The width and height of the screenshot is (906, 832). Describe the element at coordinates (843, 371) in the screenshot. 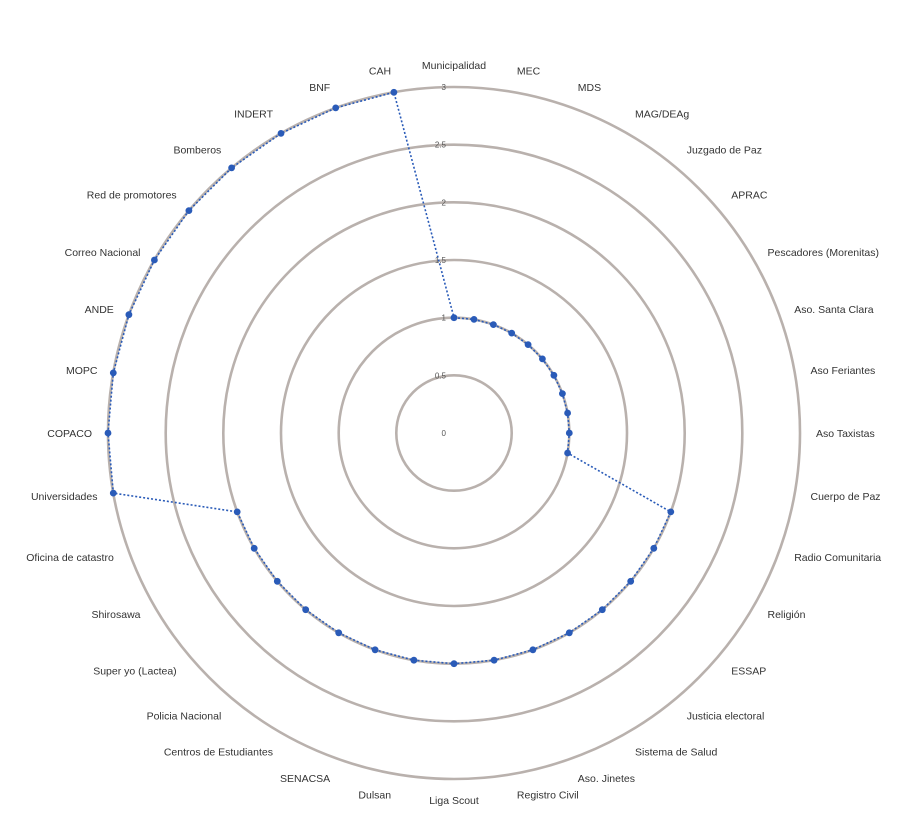

I see `category-label: Aso Feriantes` at that location.